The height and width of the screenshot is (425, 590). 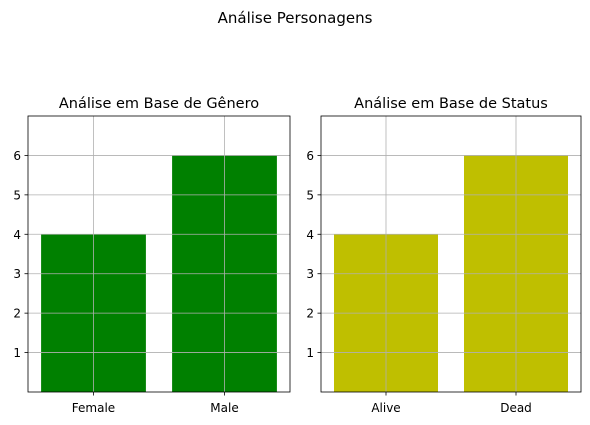 I want to click on figure-suptitle: Análise Personagens, so click(x=295, y=18).